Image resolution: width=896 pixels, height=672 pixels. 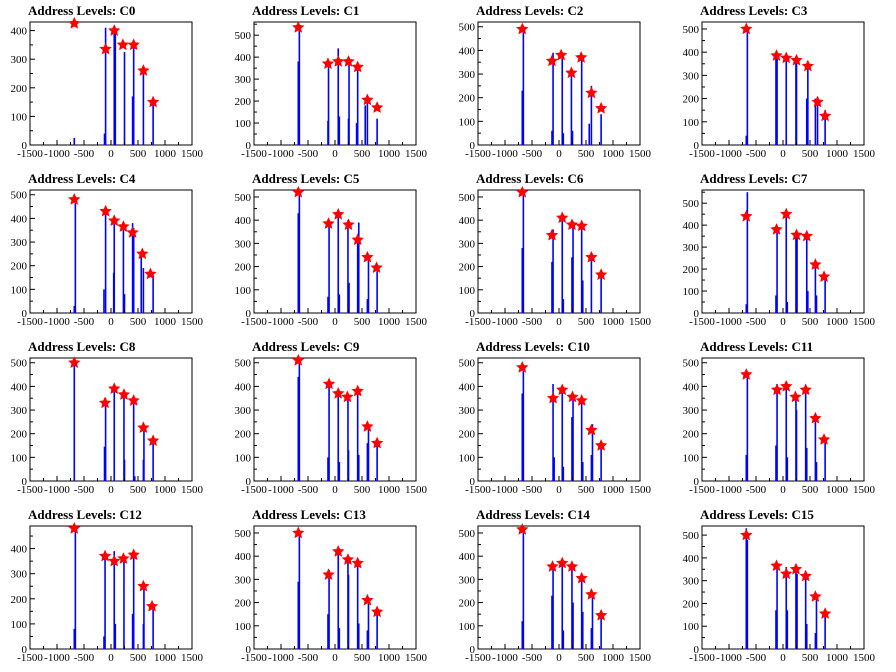 I want to click on chart-title: Address Levels: C15, so click(x=757, y=514).